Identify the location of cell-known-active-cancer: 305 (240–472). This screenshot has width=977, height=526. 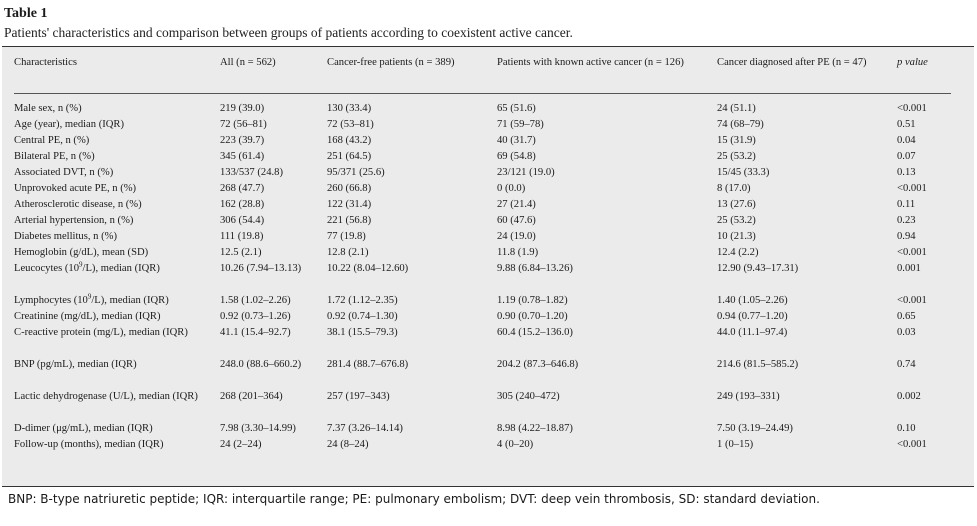
(528, 396).